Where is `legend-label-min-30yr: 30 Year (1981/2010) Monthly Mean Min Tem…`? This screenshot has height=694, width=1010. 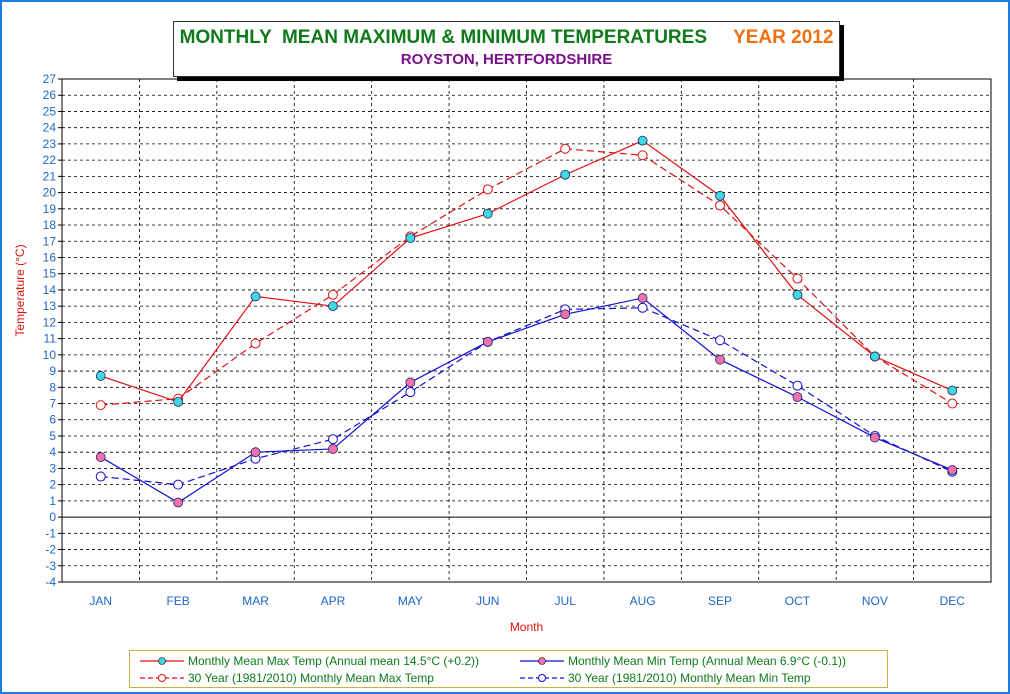
legend-label-min-30yr: 30 Year (1981/2010) Monthly Mean Min Tem… is located at coordinates (689, 678).